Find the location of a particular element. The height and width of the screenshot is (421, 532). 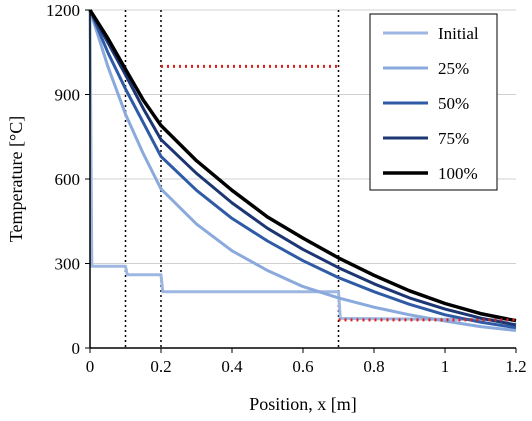

y-tick-label: 1200 is located at coordinates (63, 10).